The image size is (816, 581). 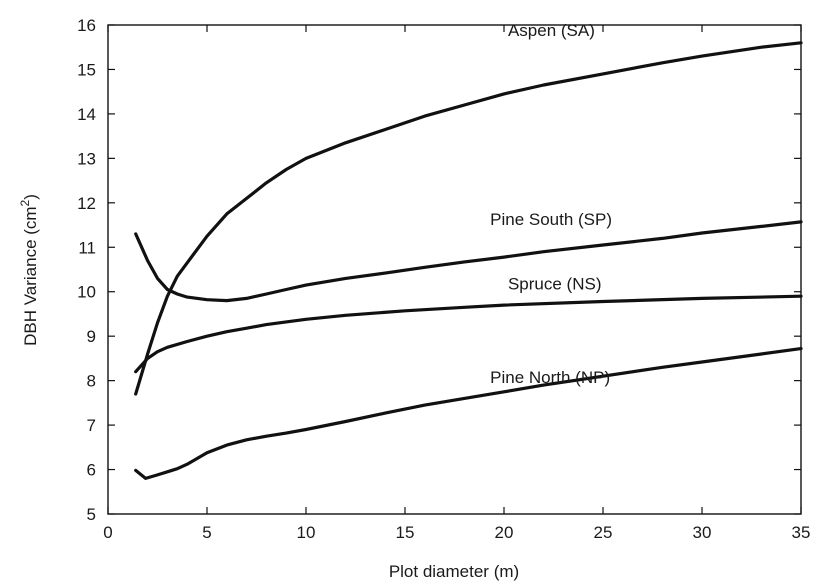 I want to click on x-tick-label: 20, so click(x=504, y=532).